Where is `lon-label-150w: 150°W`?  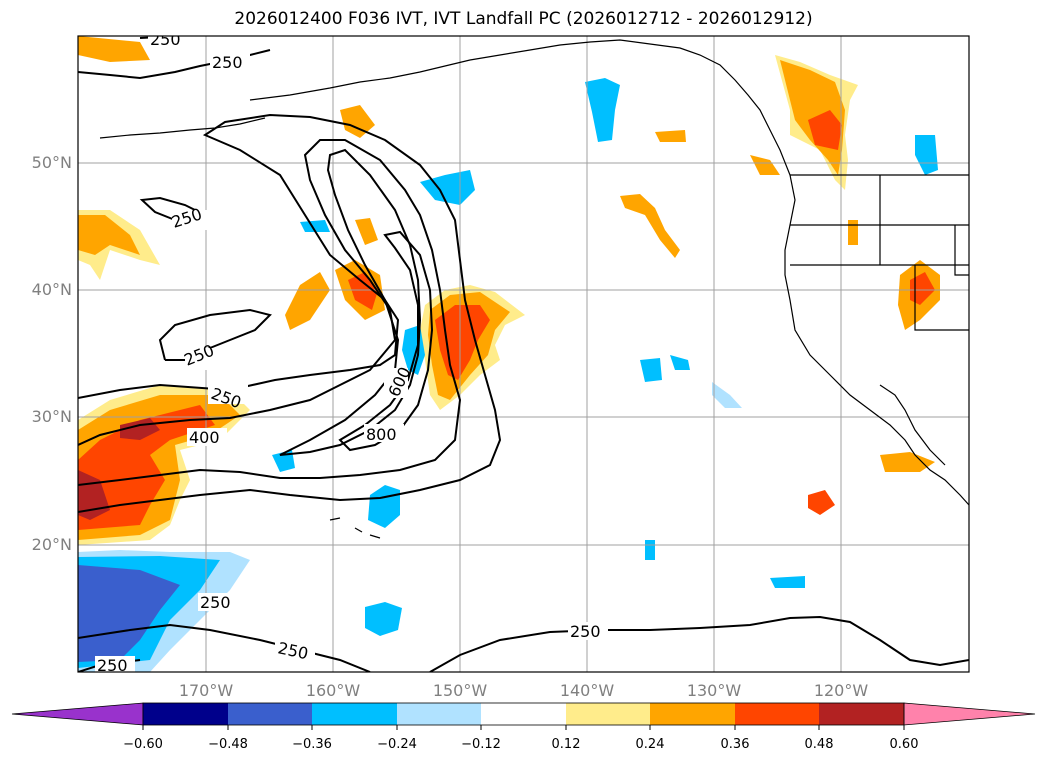
lon-label-150w: 150°W is located at coordinates (460, 690).